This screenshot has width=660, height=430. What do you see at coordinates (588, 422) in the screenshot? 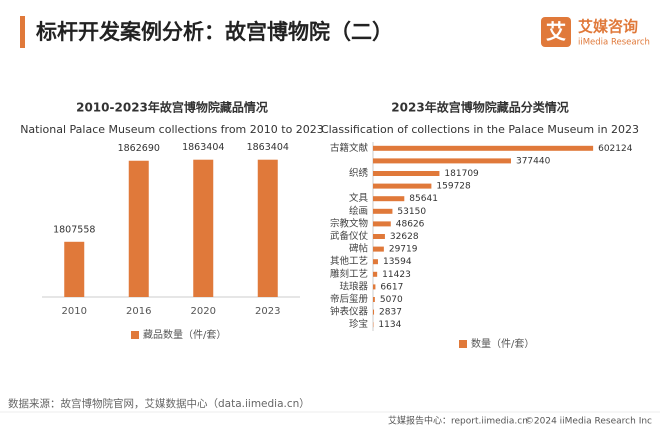
I see `footer-right: ©2024 iiMedia Research Inc` at bounding box center [588, 422].